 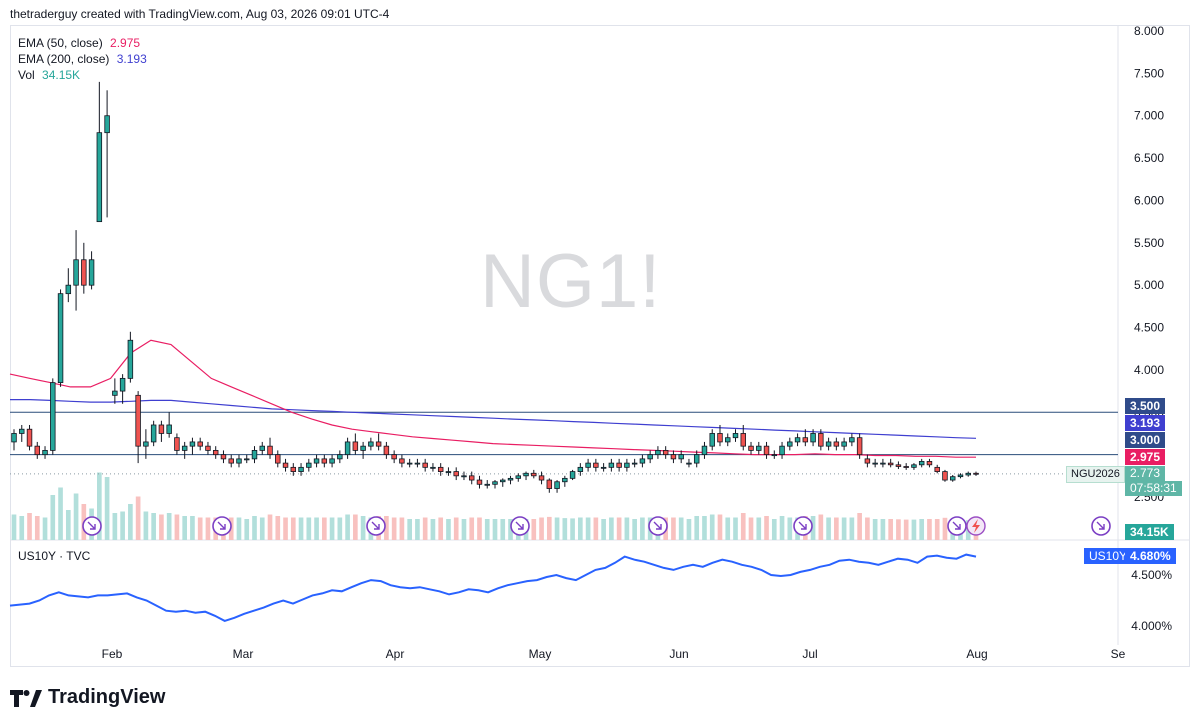 I want to click on legend-ema200: EMA (200, close) 3.193, so click(x=82, y=59).